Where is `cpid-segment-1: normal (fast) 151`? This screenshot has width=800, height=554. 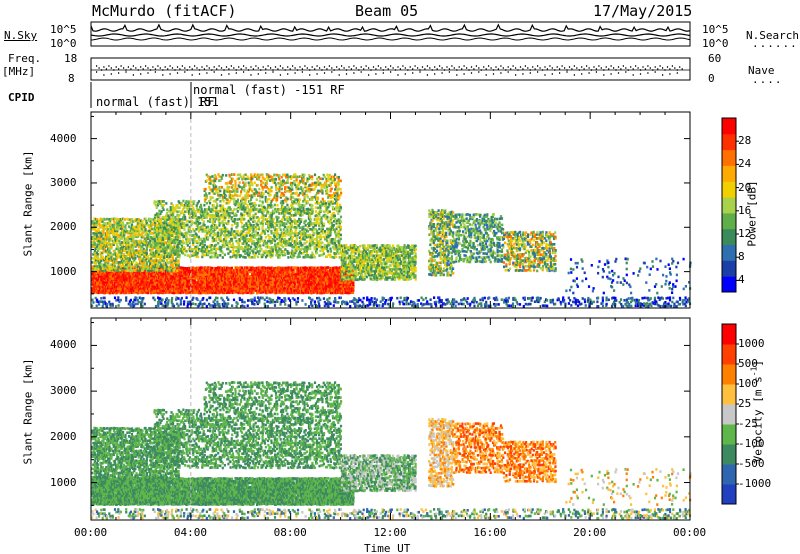 cpid-segment-1: normal (fast) 151 is located at coordinates (157, 102).